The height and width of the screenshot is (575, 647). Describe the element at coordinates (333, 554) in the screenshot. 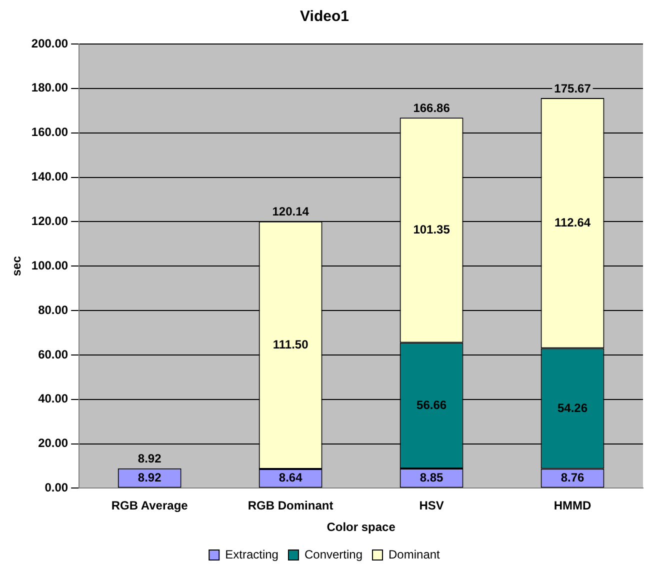

I see `legend-label: Converting` at that location.